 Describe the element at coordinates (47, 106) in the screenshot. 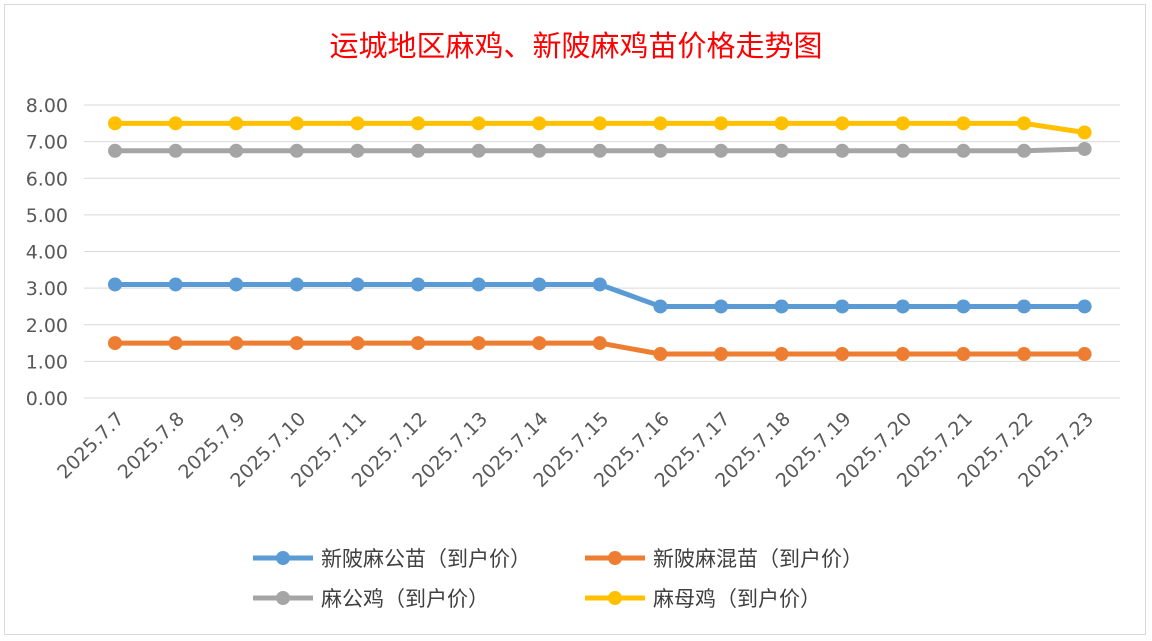

I see `y-tick-label: 8.00` at that location.